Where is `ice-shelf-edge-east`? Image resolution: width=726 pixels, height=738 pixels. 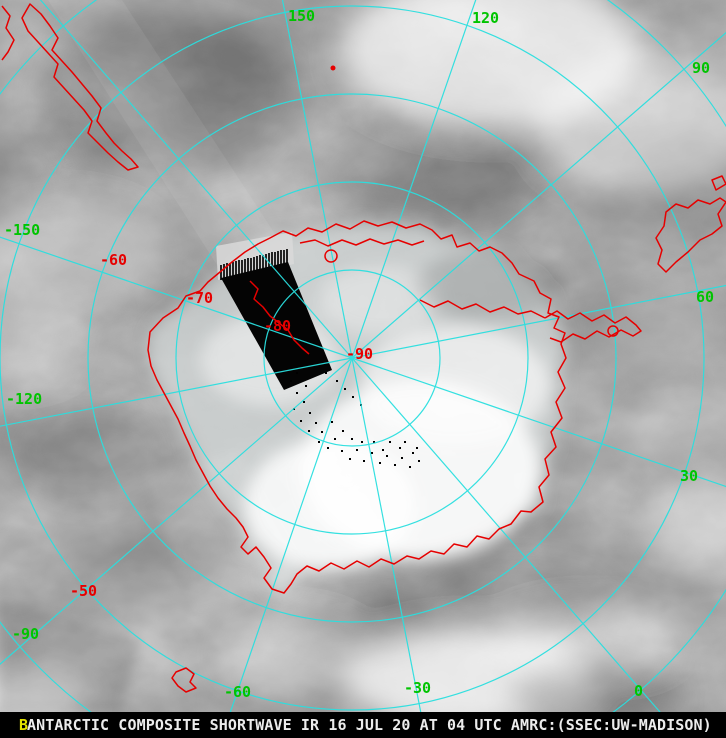
ice-shelf-edge-east is located at coordinates (482, 309).